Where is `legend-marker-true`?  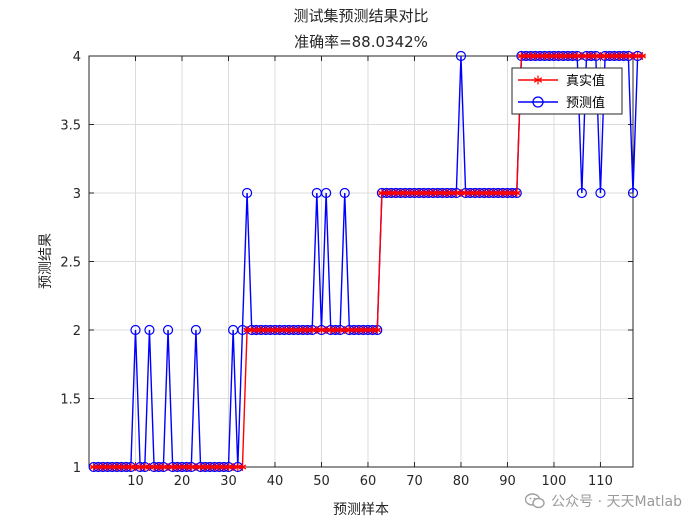 legend-marker-true is located at coordinates (538, 80).